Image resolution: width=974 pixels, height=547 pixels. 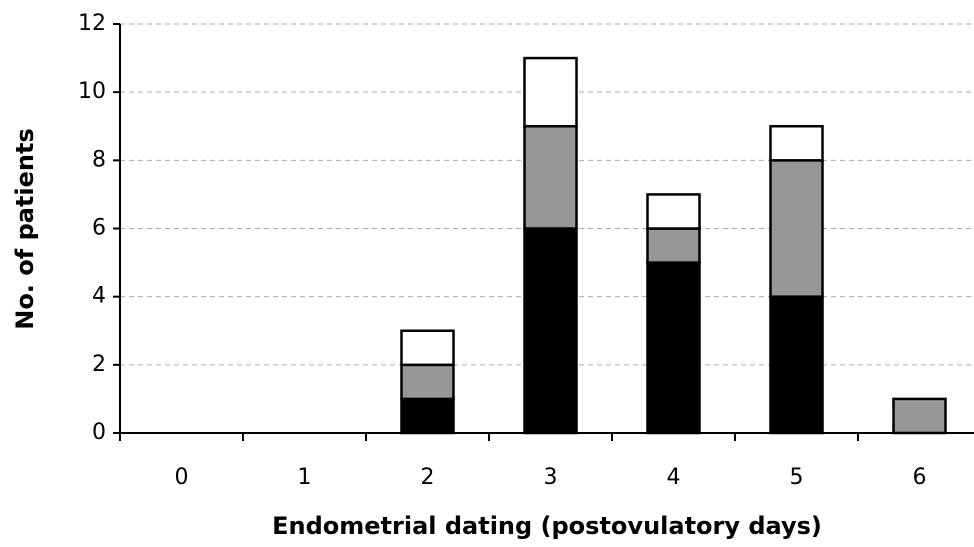 I want to click on x-tick-label: 3, so click(x=551, y=477).